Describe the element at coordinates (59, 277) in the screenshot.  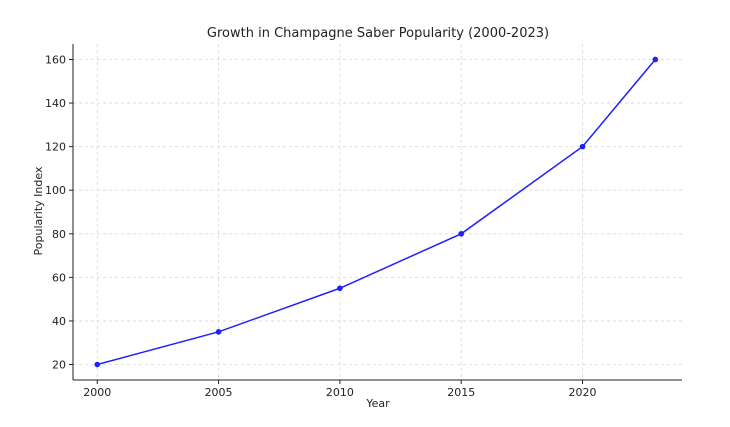
I see `y-tick-label: 60` at that location.